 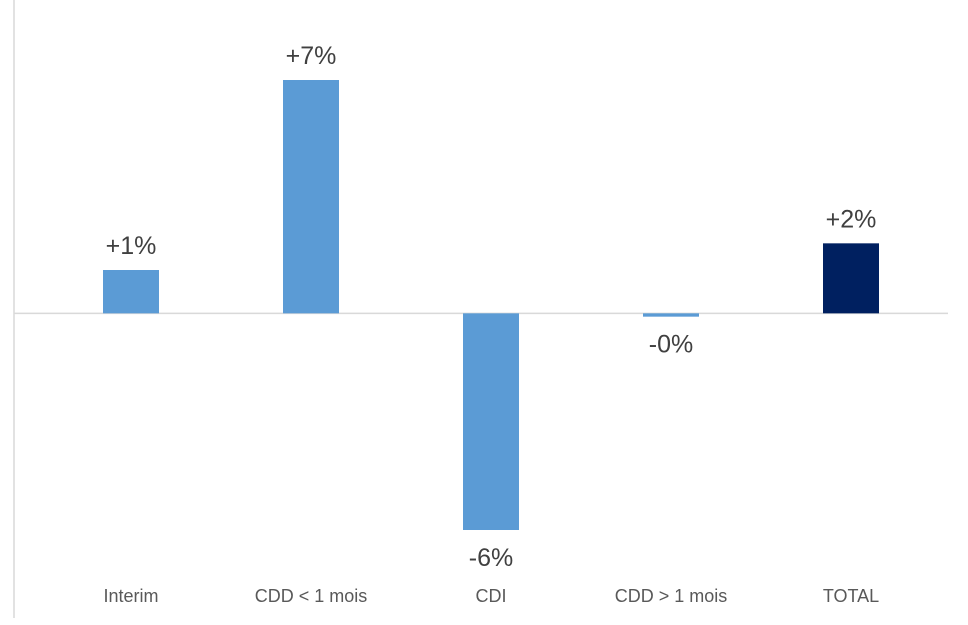 What do you see at coordinates (671, 596) in the screenshot?
I see `x-tick-label-3: CDD > 1 mois` at bounding box center [671, 596].